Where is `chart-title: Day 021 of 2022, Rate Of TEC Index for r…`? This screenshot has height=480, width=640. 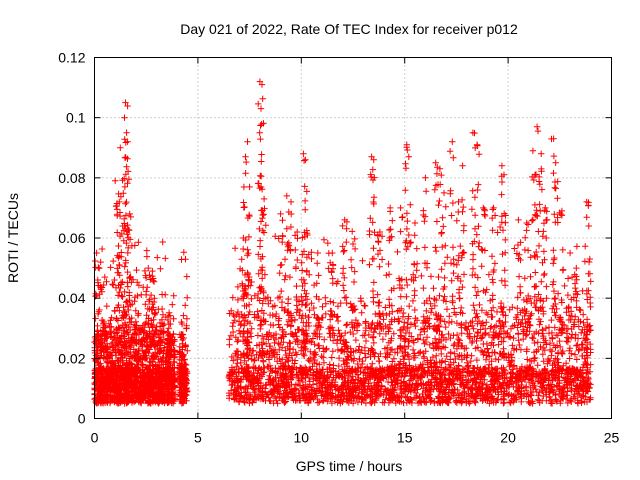 chart-title: Day 021 of 2022, Rate Of TEC Index for r… is located at coordinates (349, 29).